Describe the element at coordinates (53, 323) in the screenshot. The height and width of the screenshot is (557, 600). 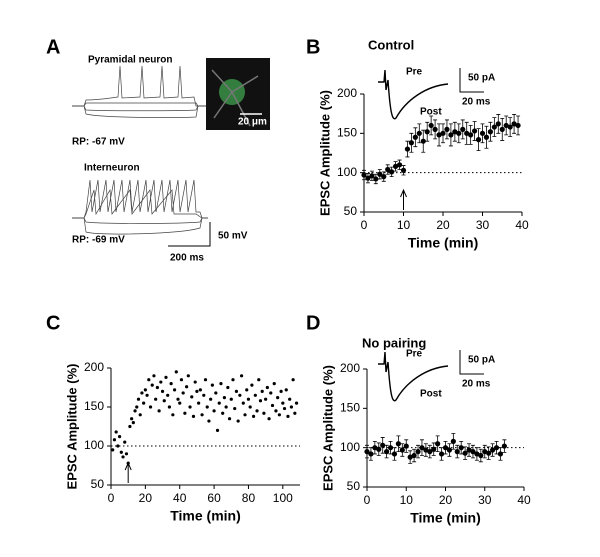
I see `panel-label: C` at that location.